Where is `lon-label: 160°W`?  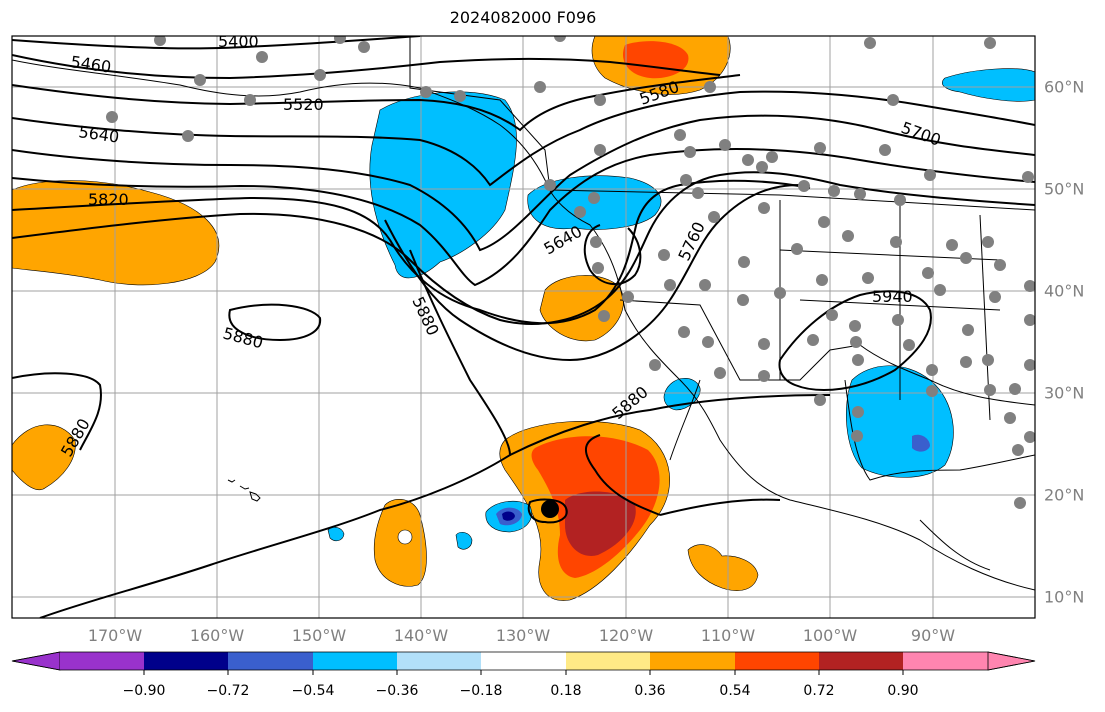 lon-label: 160°W is located at coordinates (217, 635).